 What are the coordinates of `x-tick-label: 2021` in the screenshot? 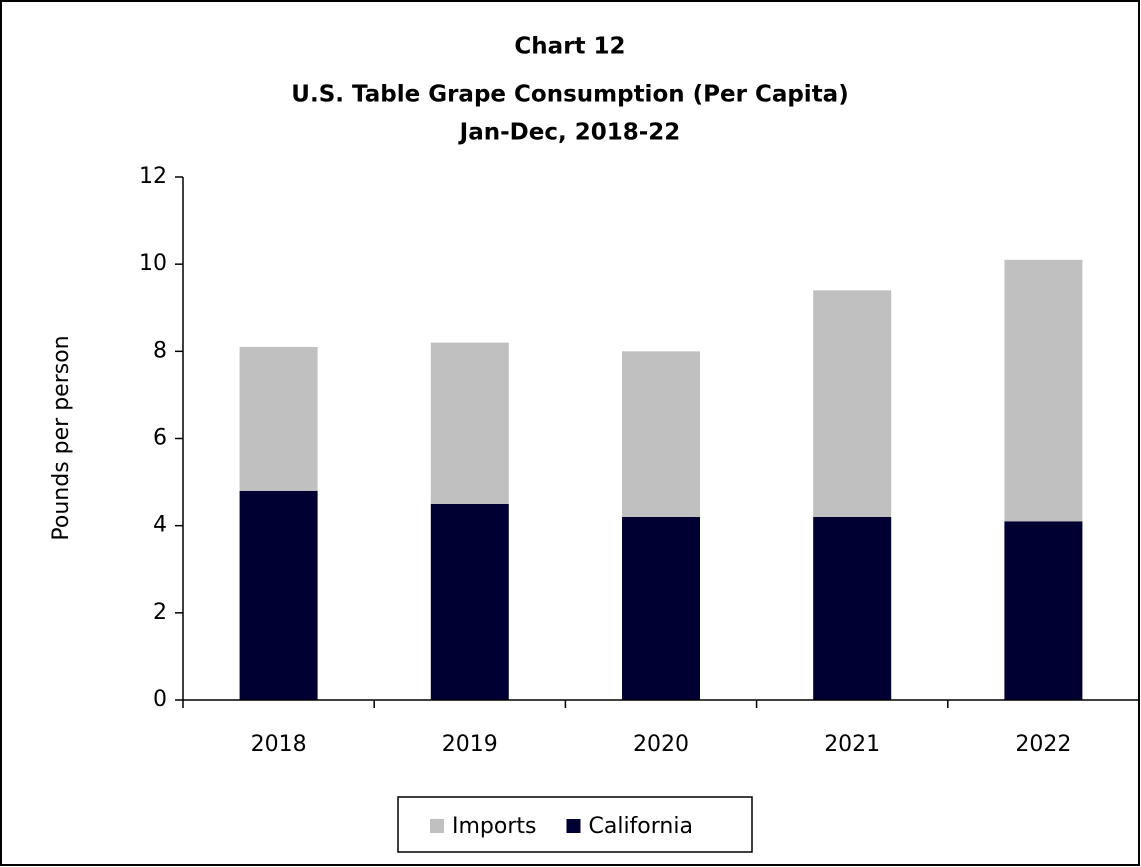 It's located at (852, 744).